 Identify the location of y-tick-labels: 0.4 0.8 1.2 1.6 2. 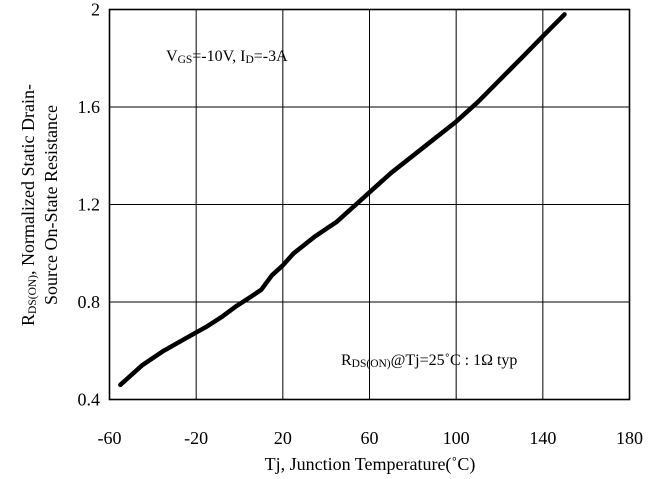
(89, 205).